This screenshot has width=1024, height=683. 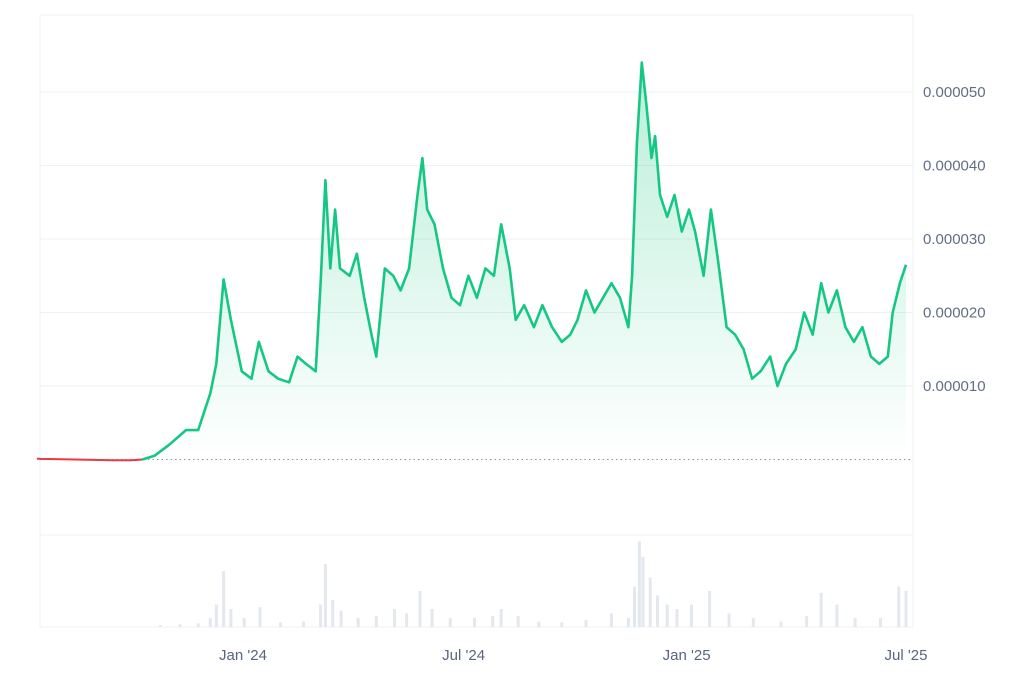 I want to click on y-axis: 0.000010 0.000020 0.000030 0.000040 0.000050, so click(x=954, y=239).